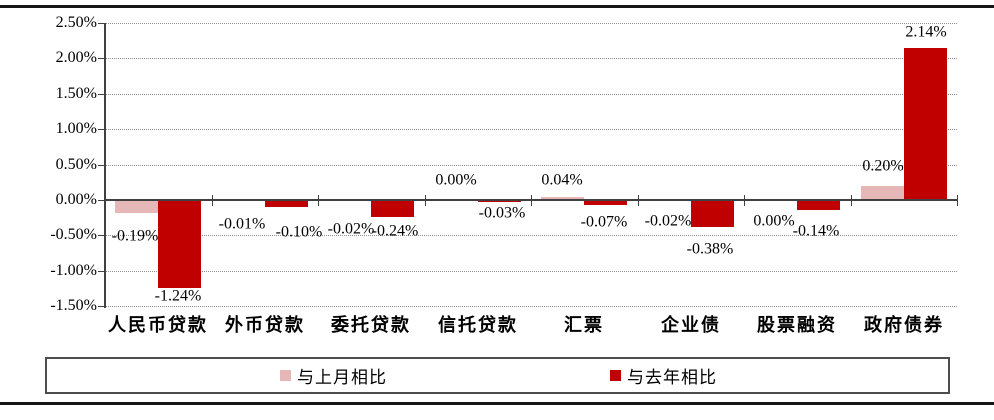 Image resolution: width=994 pixels, height=420 pixels. Describe the element at coordinates (73, 305) in the screenshot. I see `y-tick-label: -1.50%` at that location.